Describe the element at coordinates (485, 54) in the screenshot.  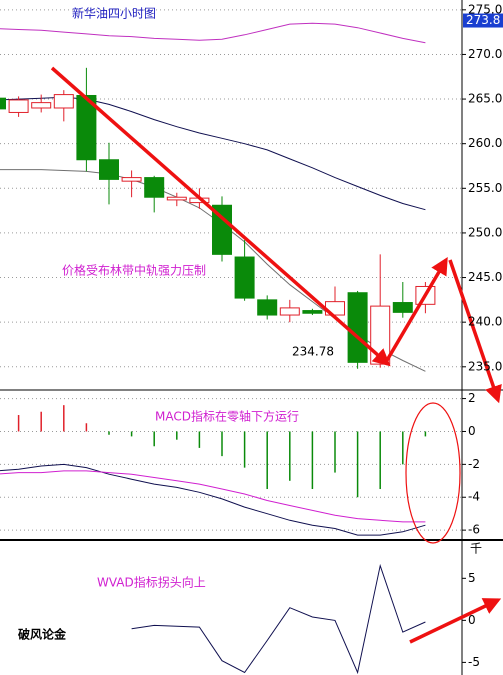
I see `y-tick-label: 270.0` at that location.